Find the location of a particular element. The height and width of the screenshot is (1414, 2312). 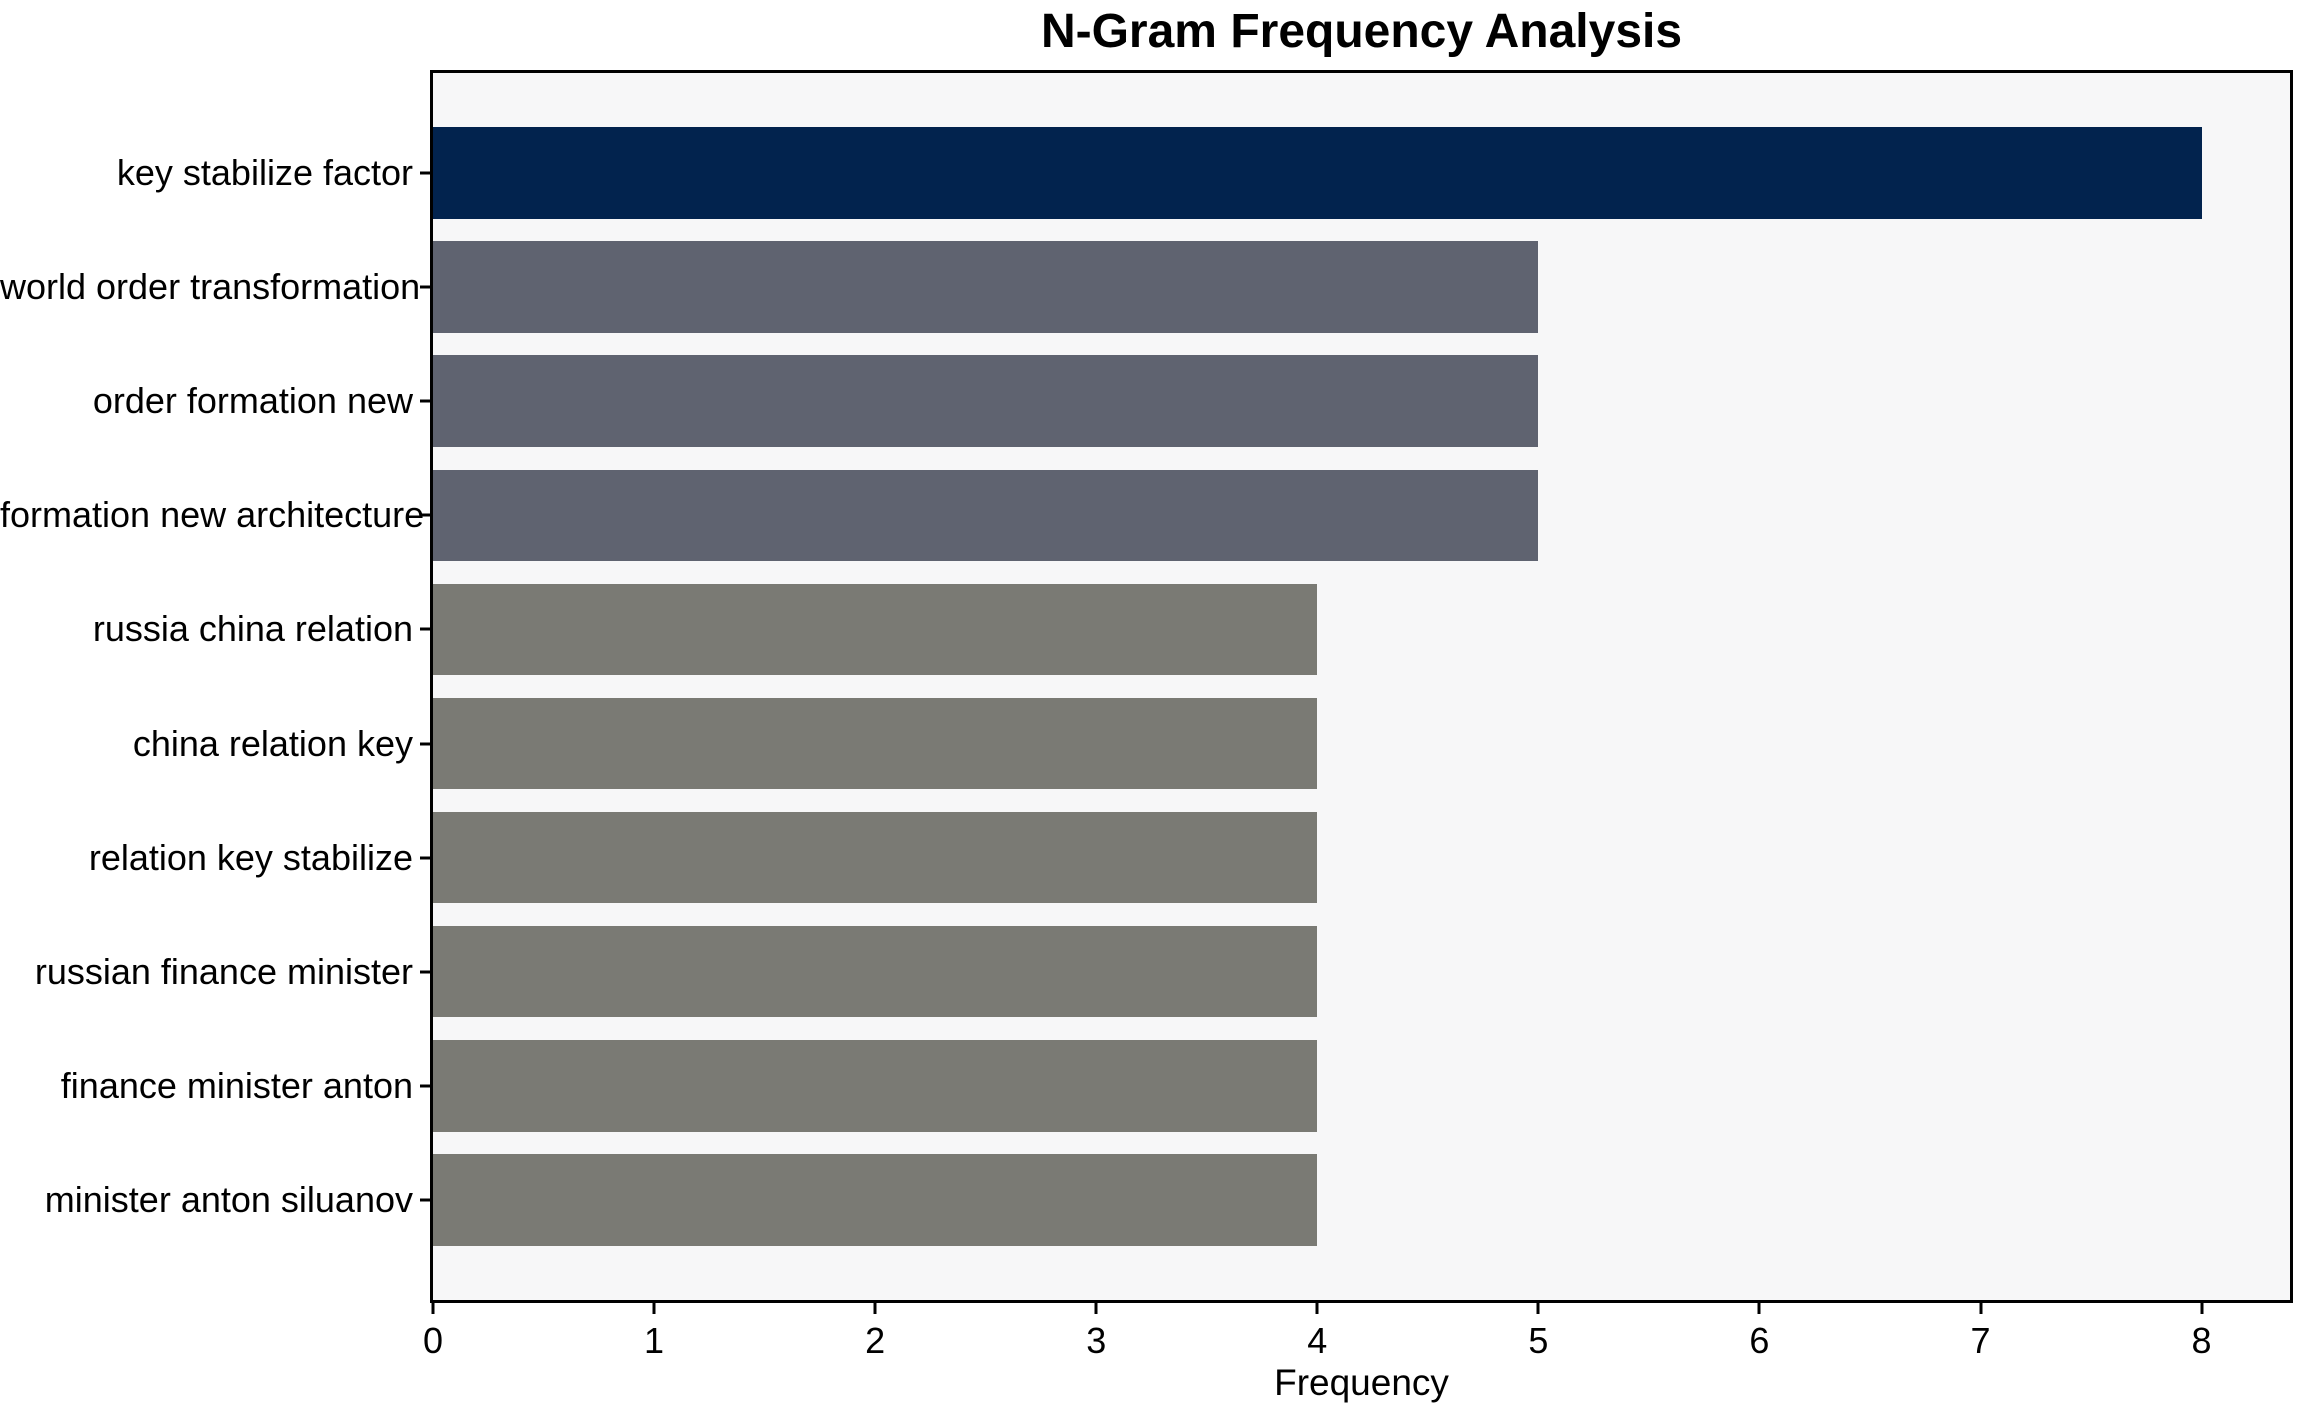

x-tick-label: 4 is located at coordinates (1317, 1340).